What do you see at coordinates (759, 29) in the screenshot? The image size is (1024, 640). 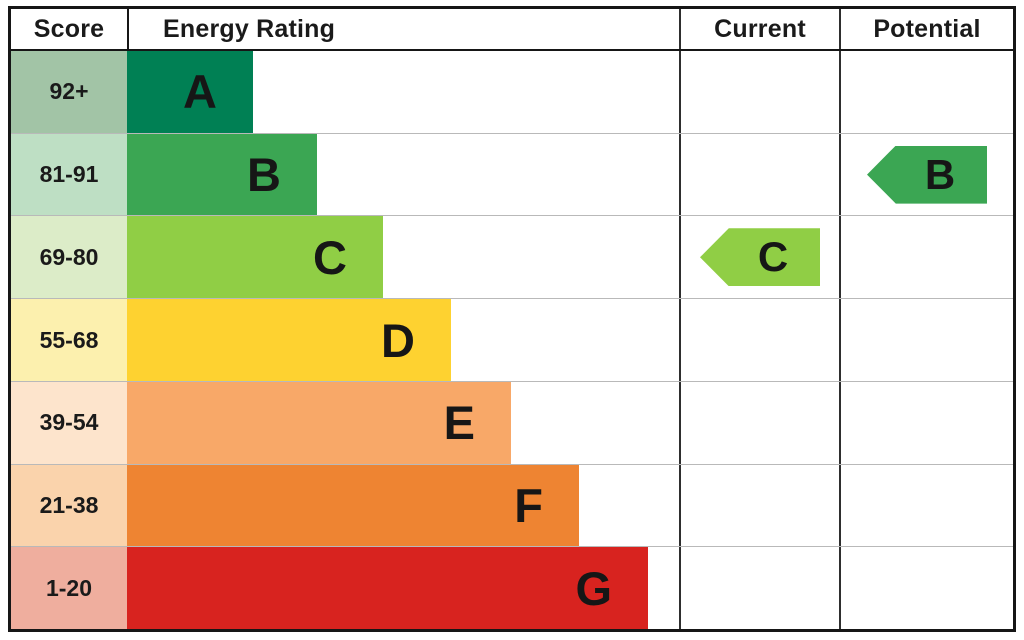 I see `header-current: Current` at bounding box center [759, 29].